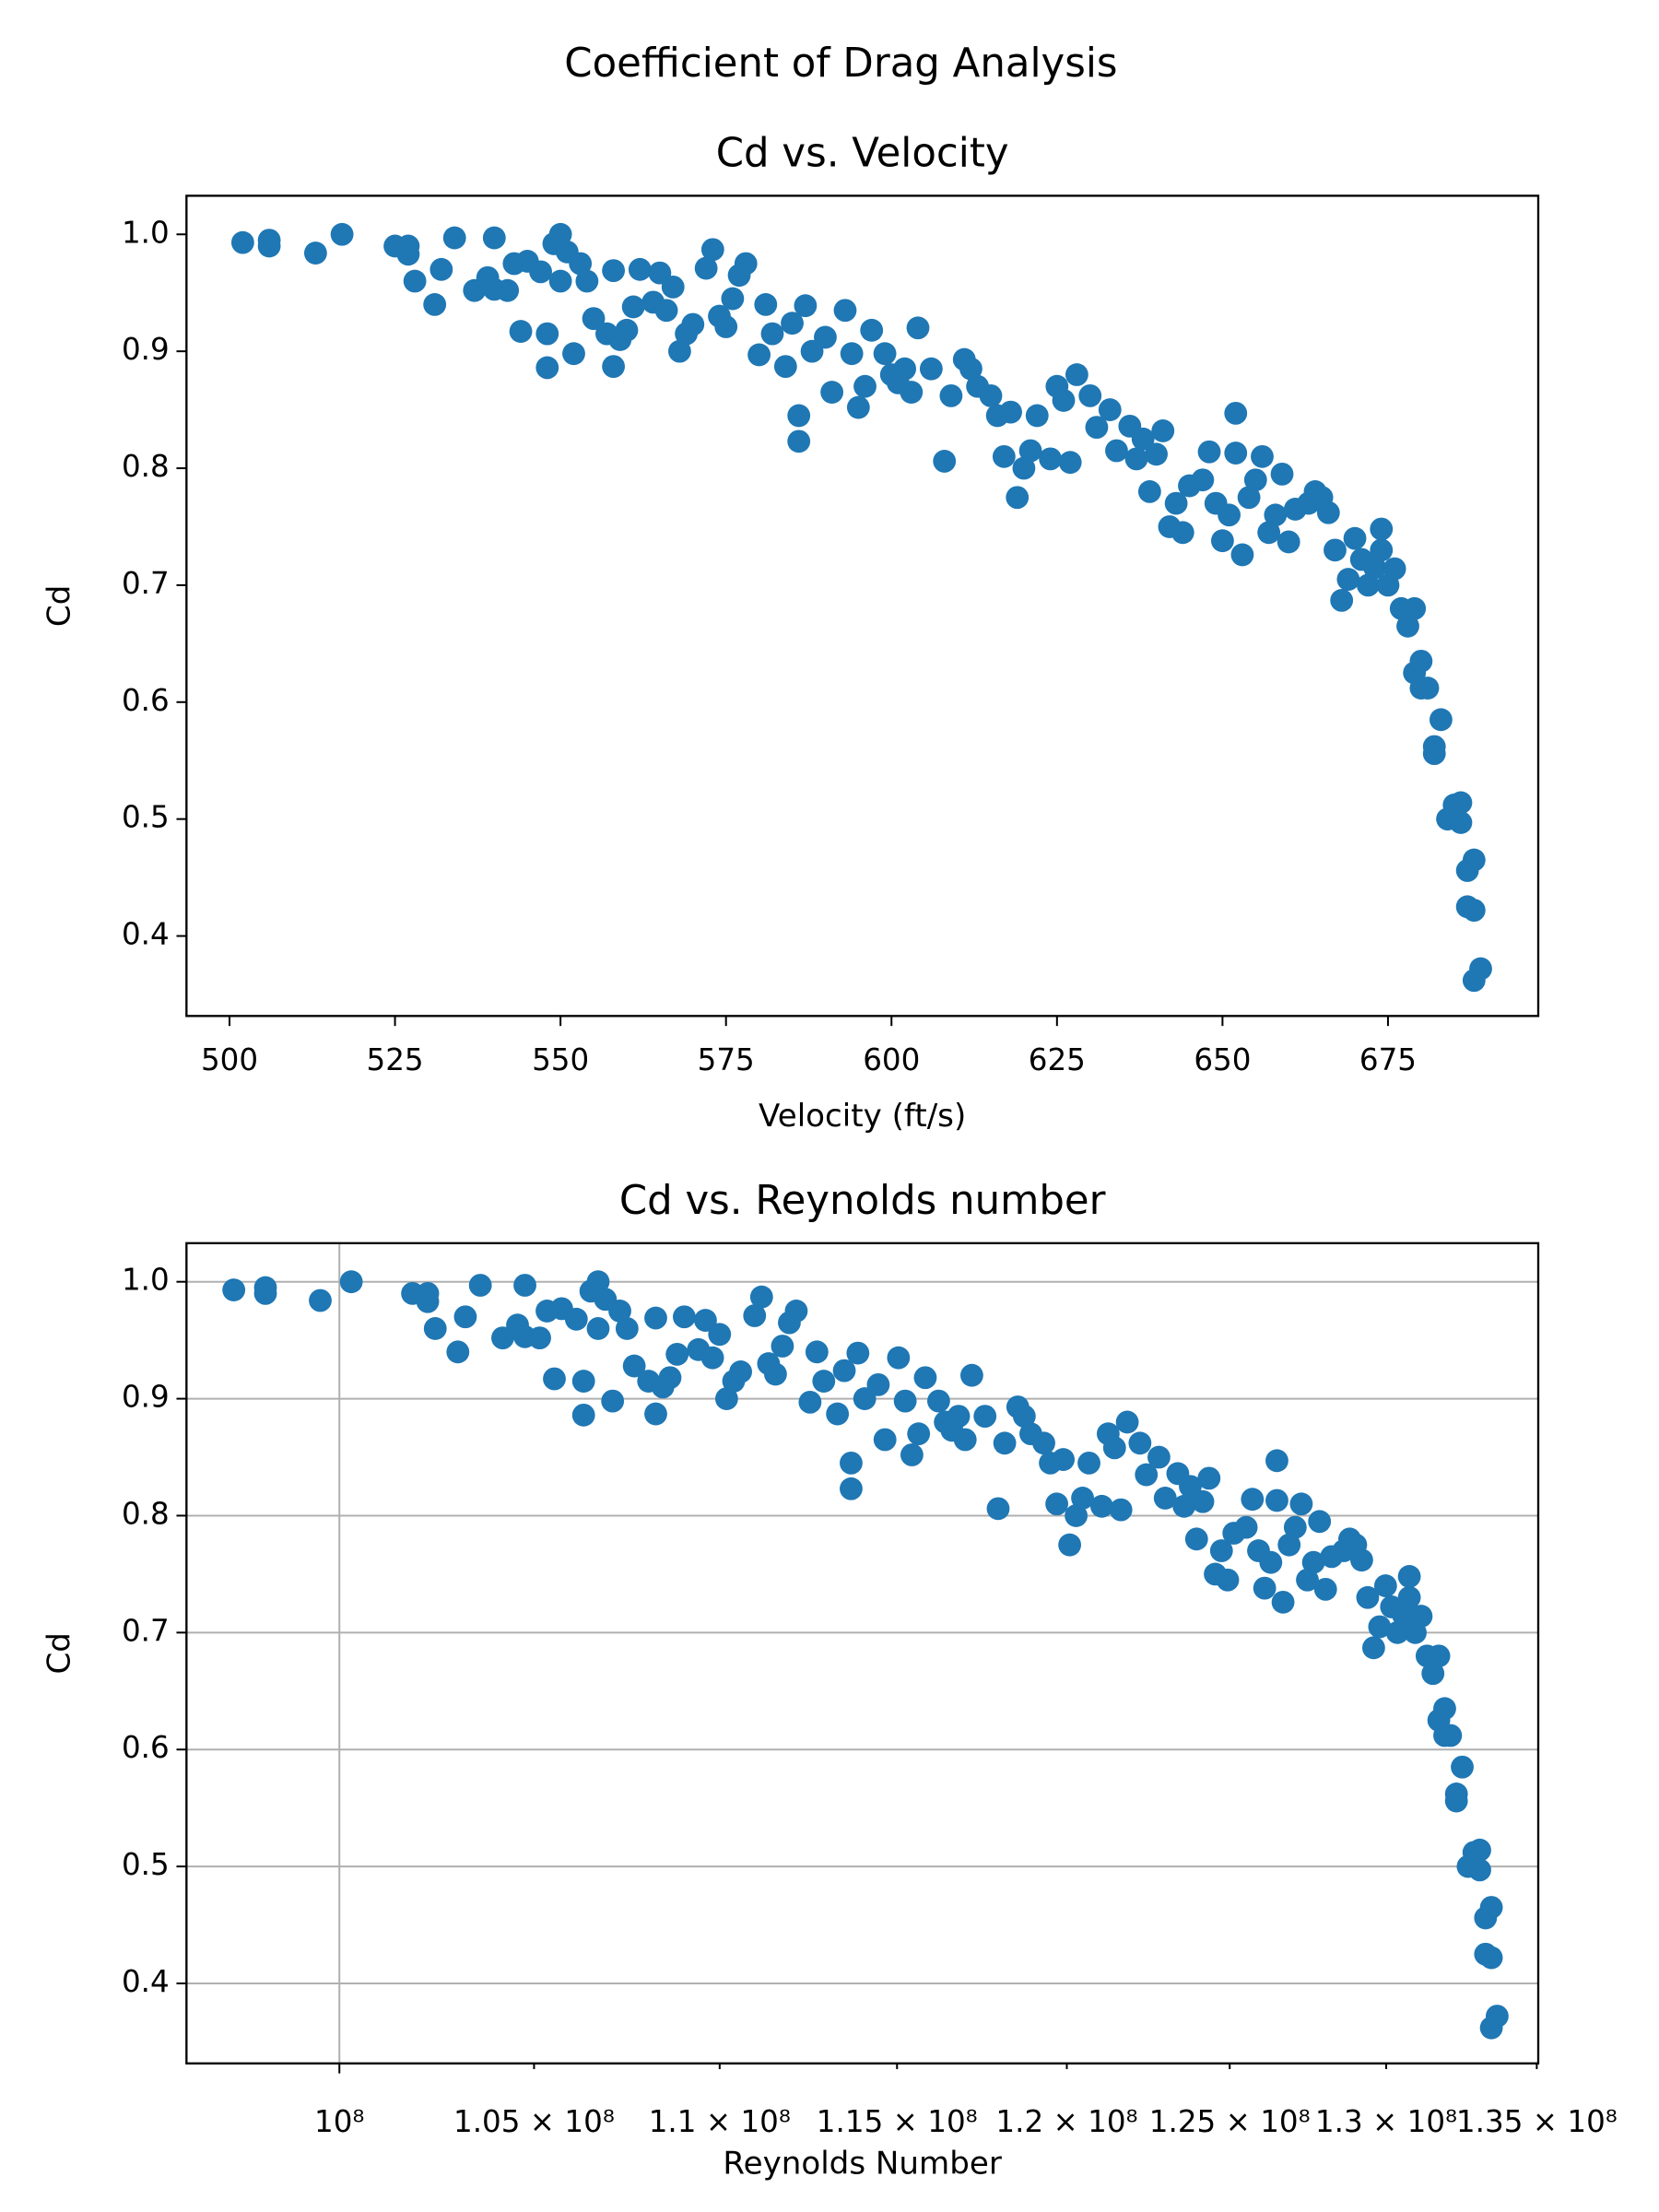  What do you see at coordinates (720, 2121) in the screenshot?
I see `x-tick-label: 1.1 × 10⁸` at bounding box center [720, 2121].